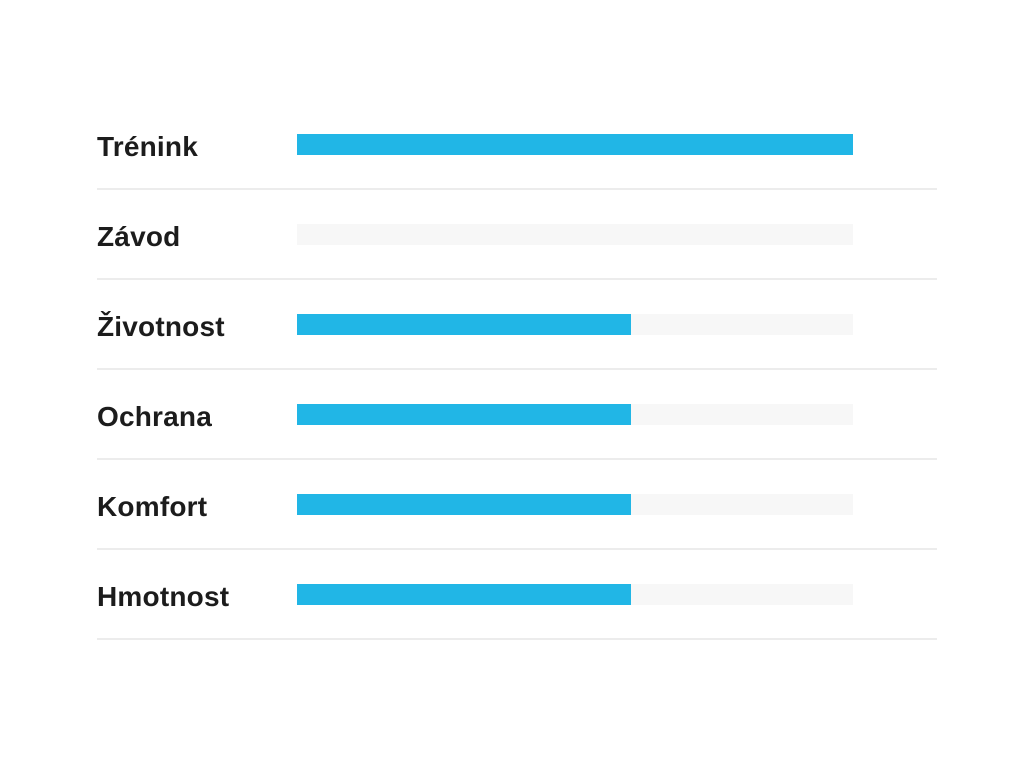 This screenshot has height=768, width=1024. Describe the element at coordinates (161, 326) in the screenshot. I see `category-label: Životnost` at that location.